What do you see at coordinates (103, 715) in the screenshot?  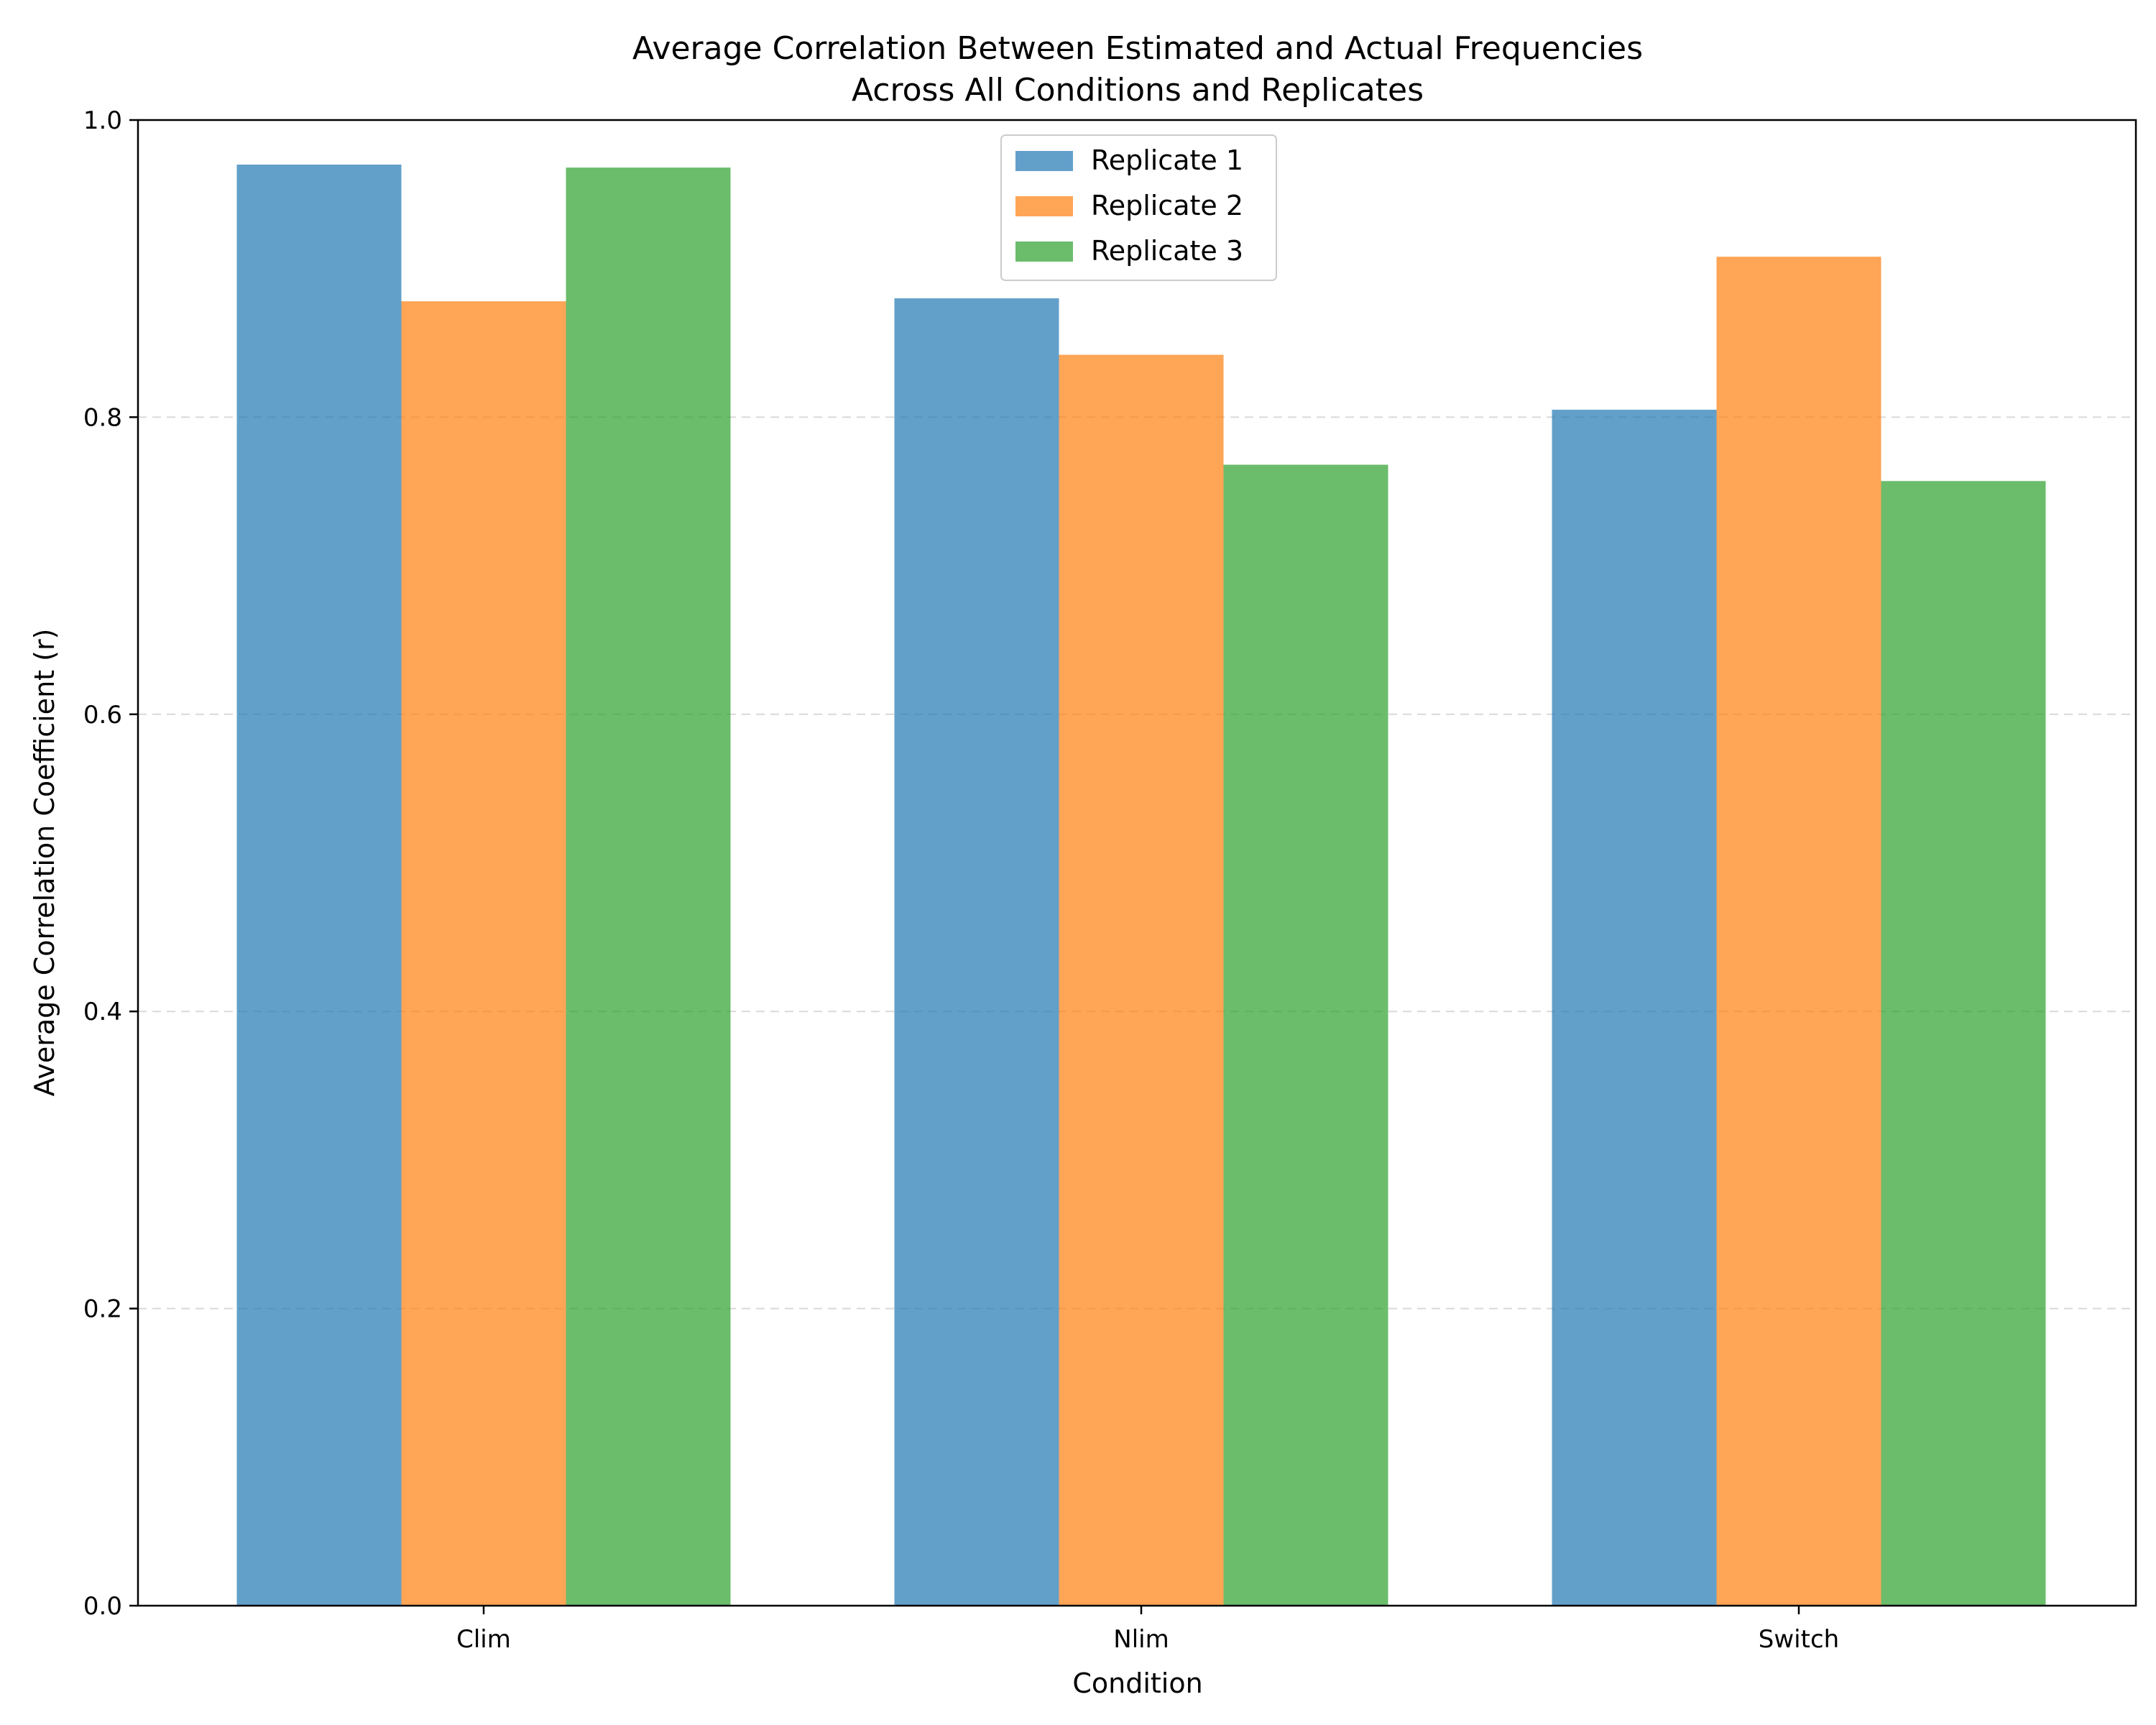 I see `y-tick-label: 0.6` at bounding box center [103, 715].